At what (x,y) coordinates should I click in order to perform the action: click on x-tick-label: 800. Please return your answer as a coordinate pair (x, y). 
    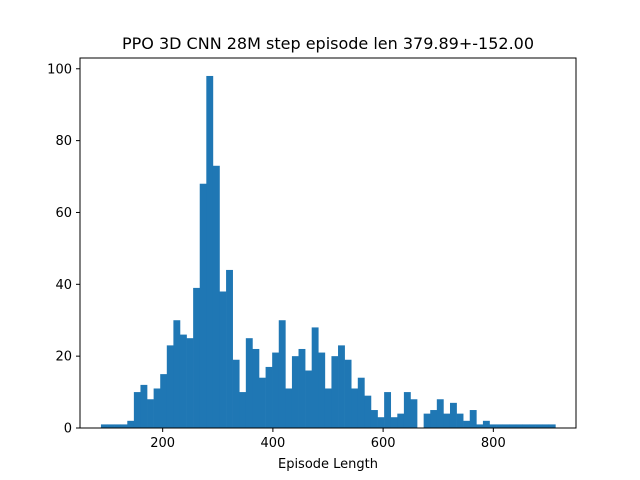
    Looking at the image, I should click on (493, 443).